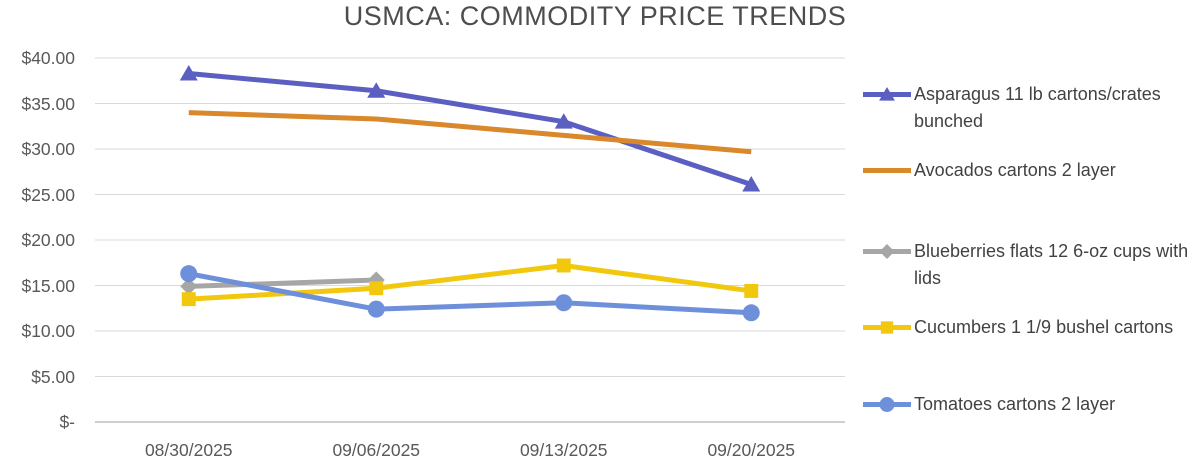 The width and height of the screenshot is (1200, 467). What do you see at coordinates (1037, 107) in the screenshot?
I see `legend-label: Asparagus 11 lb cartons/crates bunched` at bounding box center [1037, 107].